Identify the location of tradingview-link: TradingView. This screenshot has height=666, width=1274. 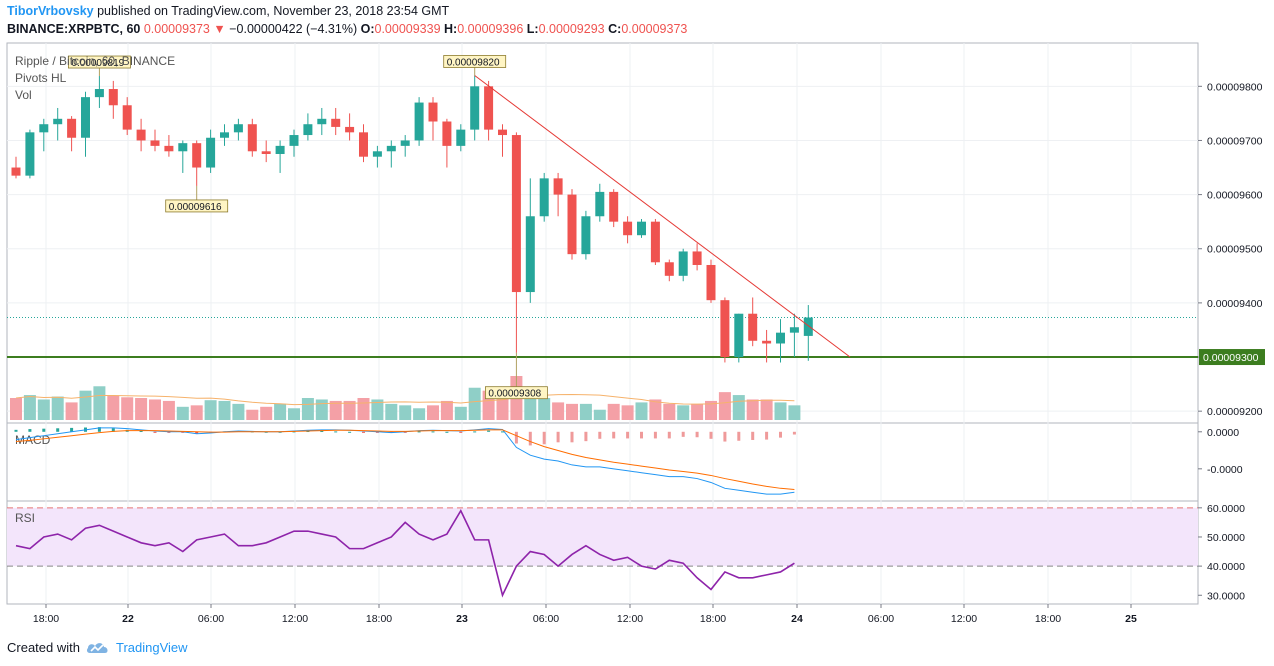
(151, 647).